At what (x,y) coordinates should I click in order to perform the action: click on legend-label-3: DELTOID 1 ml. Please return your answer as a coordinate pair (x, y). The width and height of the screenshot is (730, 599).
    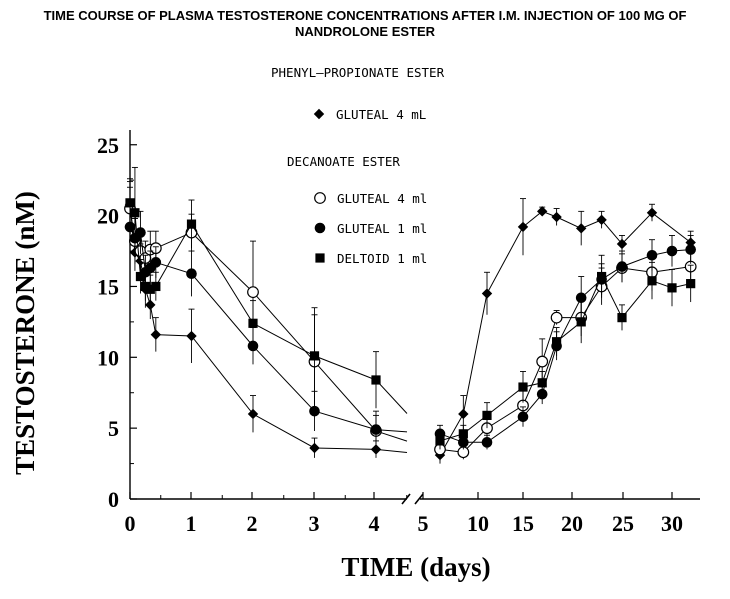
    Looking at the image, I should click on (382, 258).